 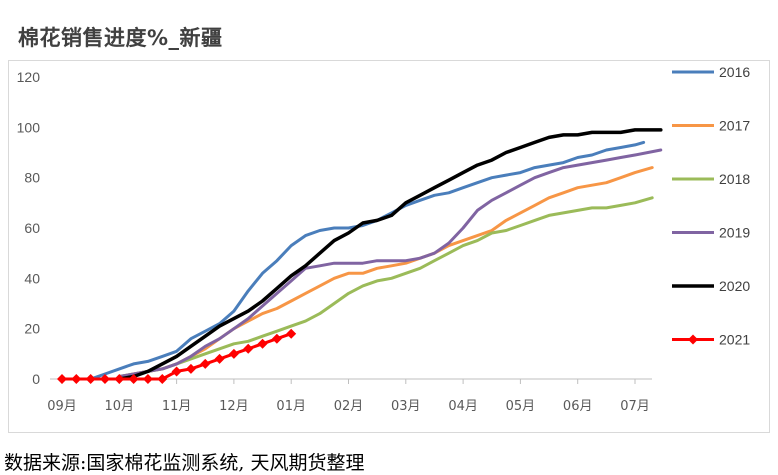 I want to click on x-tick-label: 06月, so click(x=578, y=406).